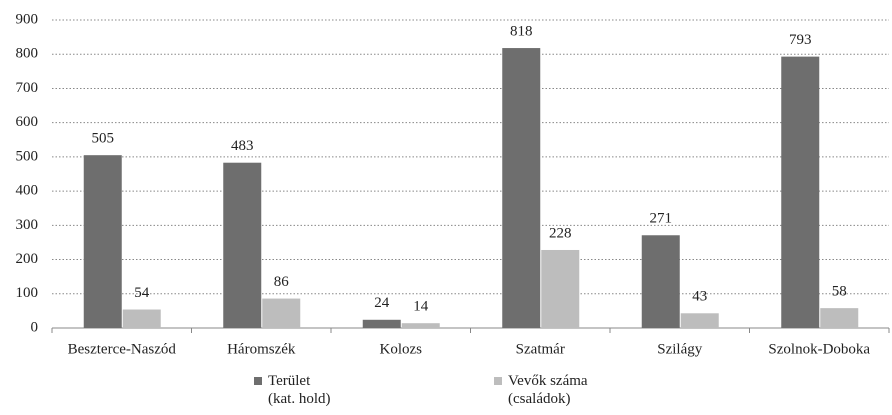 The width and height of the screenshot is (892, 415). What do you see at coordinates (27, 19) in the screenshot?
I see `y-tick-label: 900` at bounding box center [27, 19].